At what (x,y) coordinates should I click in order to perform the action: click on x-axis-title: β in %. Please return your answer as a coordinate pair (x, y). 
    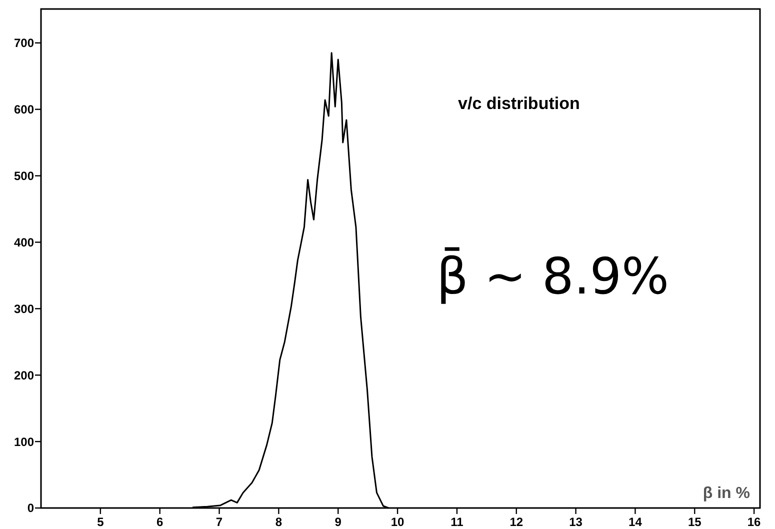
    Looking at the image, I should click on (726, 493).